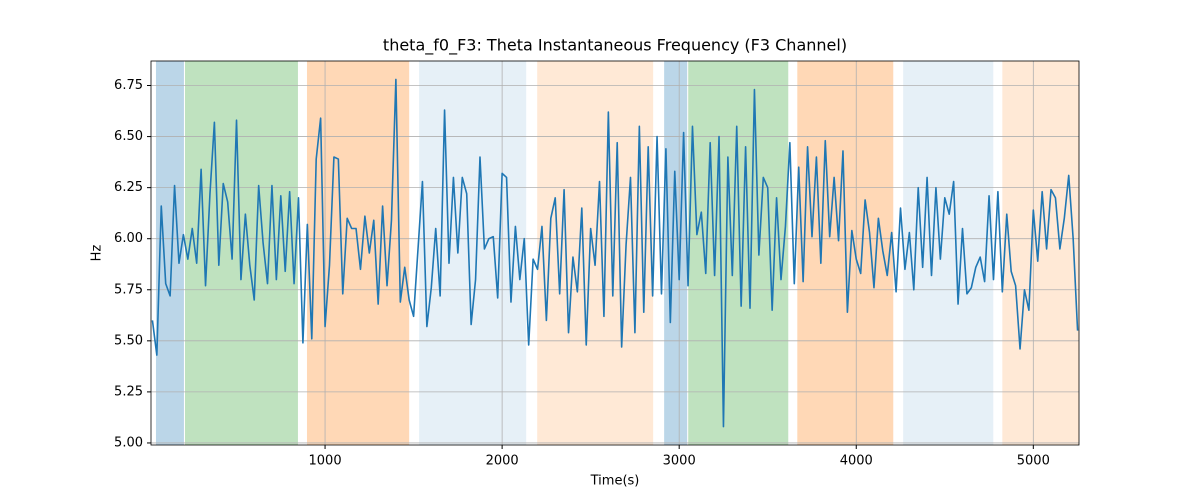 The height and width of the screenshot is (500, 1200). I want to click on x-tick-label: 3000, so click(679, 461).